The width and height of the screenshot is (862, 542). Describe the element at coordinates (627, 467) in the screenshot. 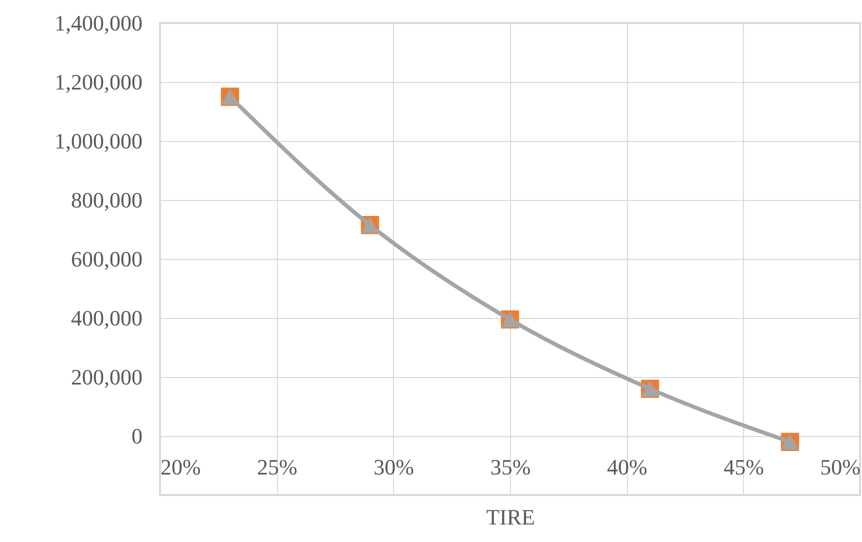

I see `x-tick-label: 40%` at that location.